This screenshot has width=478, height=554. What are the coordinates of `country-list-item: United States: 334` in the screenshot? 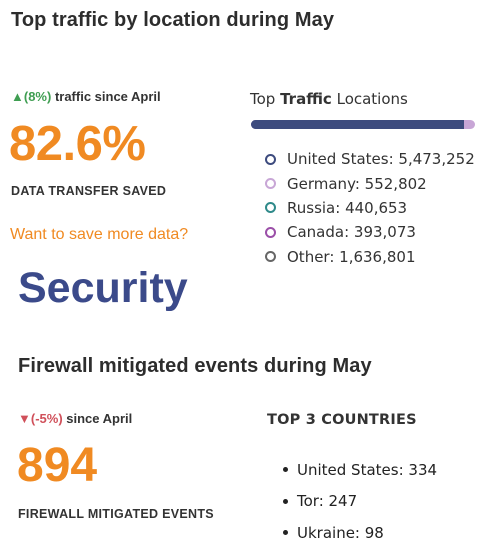 It's located at (360, 470).